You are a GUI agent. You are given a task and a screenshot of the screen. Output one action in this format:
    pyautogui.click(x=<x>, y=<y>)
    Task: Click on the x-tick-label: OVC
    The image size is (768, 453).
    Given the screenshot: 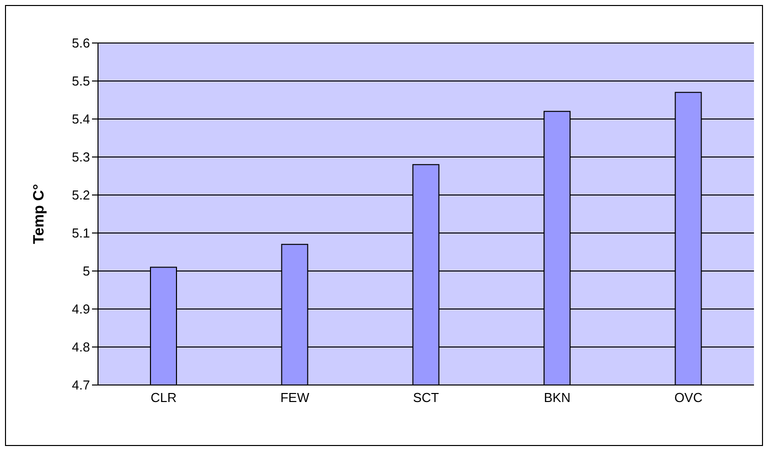 What is the action you would take?
    pyautogui.click(x=688, y=398)
    